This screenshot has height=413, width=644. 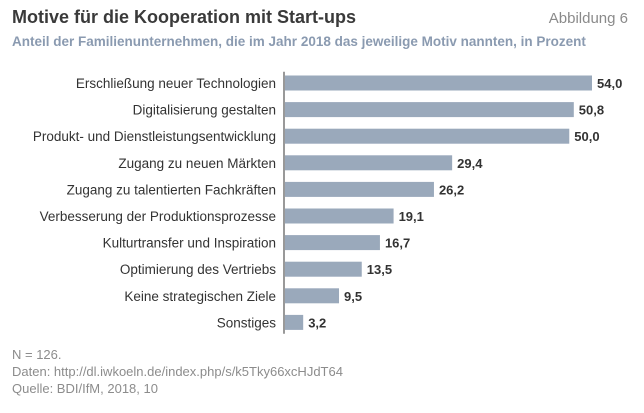 What do you see at coordinates (184, 17) in the screenshot?
I see `chart-title: Motive für die Kooperation mit Start-ups` at bounding box center [184, 17].